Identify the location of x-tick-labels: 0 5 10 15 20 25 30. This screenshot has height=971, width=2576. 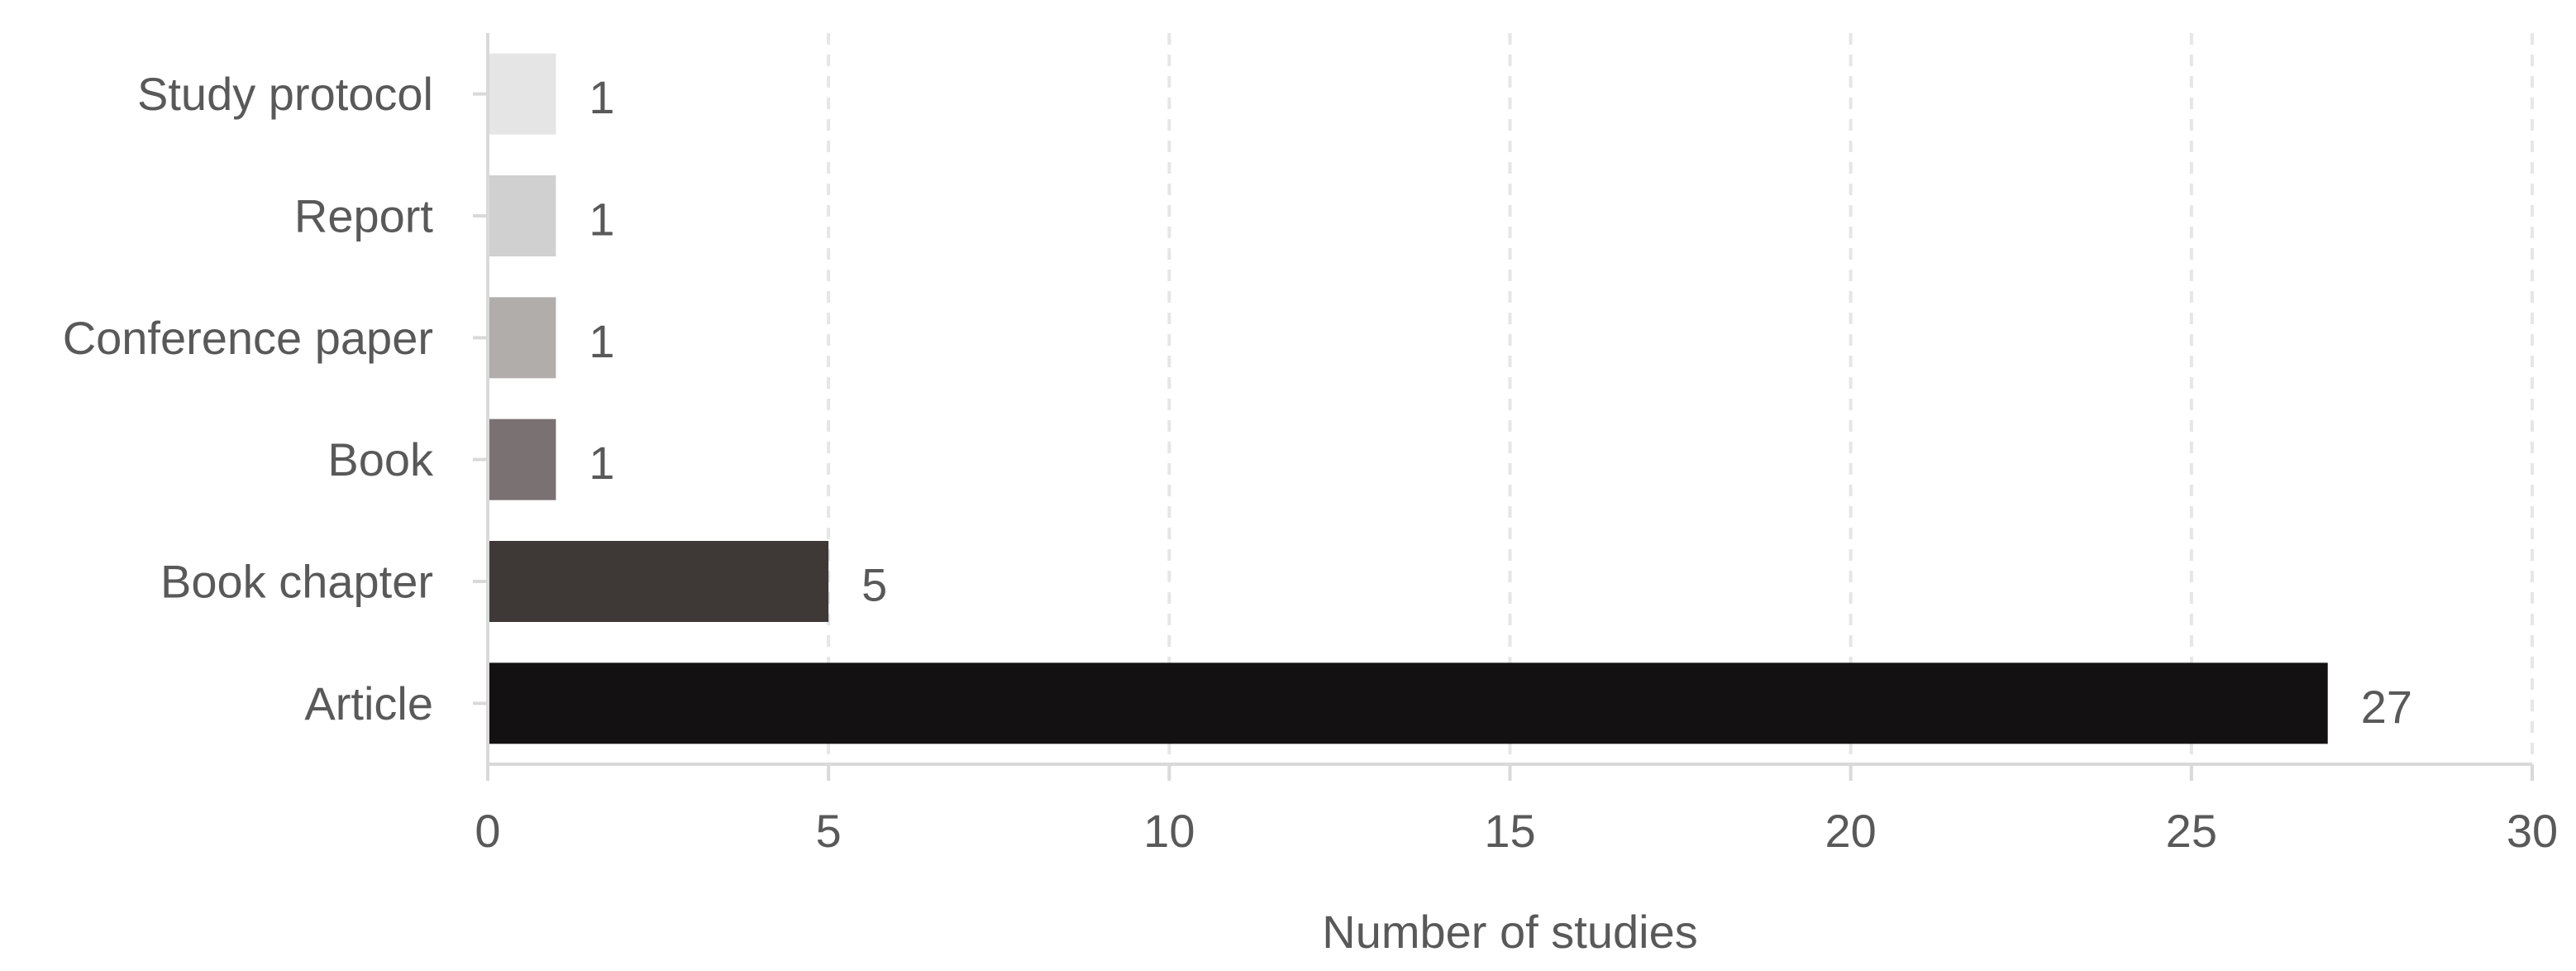
(1516, 831).